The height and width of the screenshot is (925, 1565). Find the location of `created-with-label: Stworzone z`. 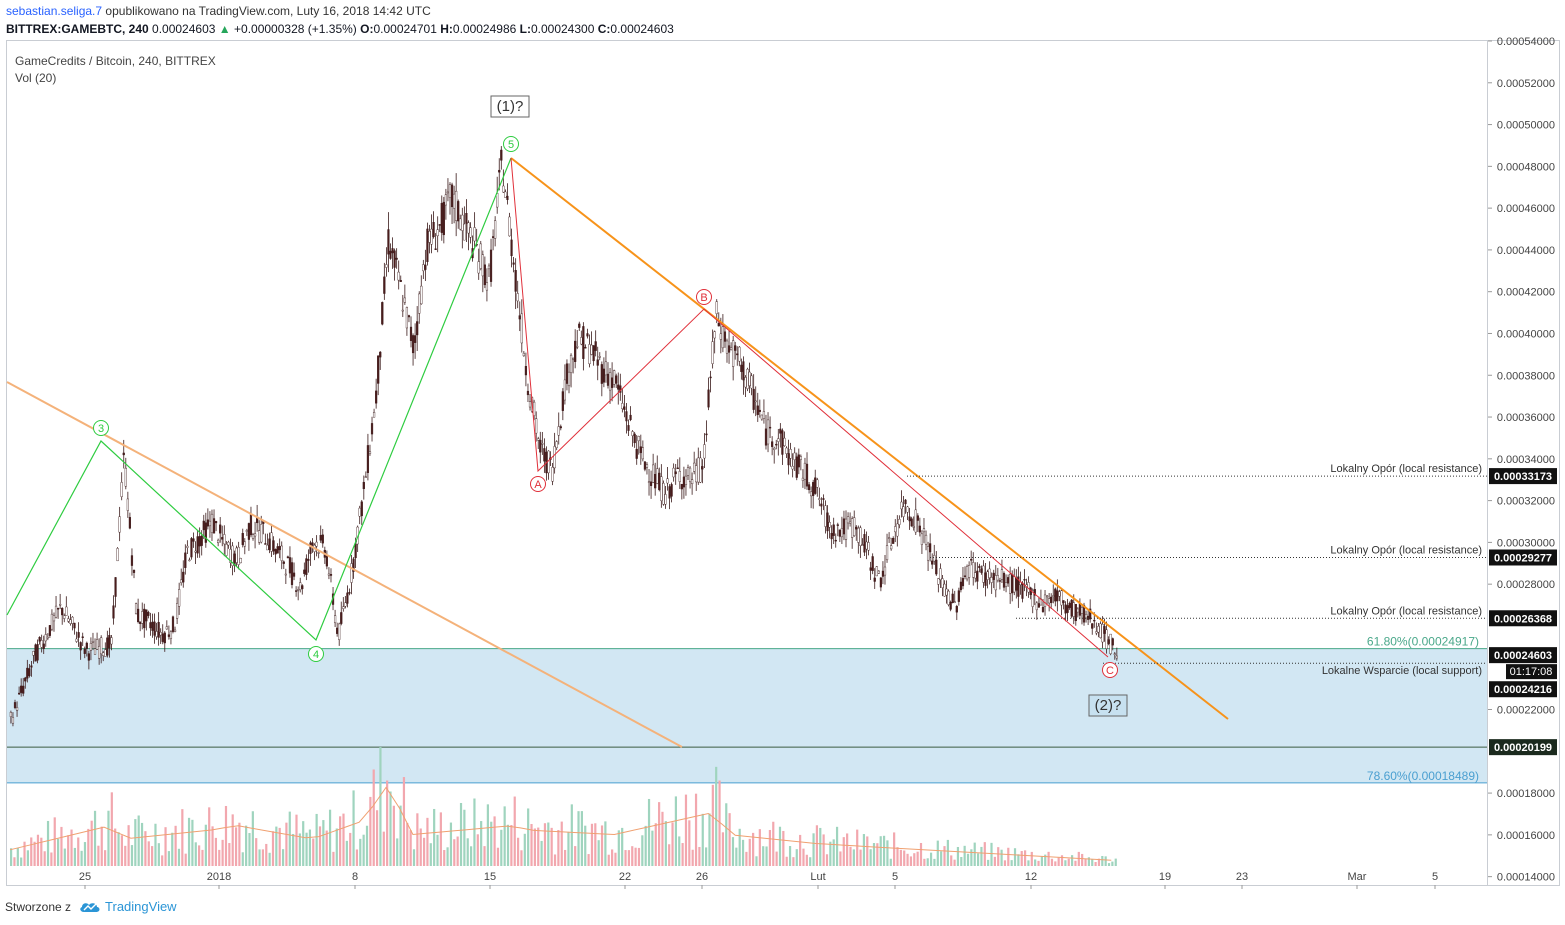

created-with-label: Stworzone z is located at coordinates (38, 906).